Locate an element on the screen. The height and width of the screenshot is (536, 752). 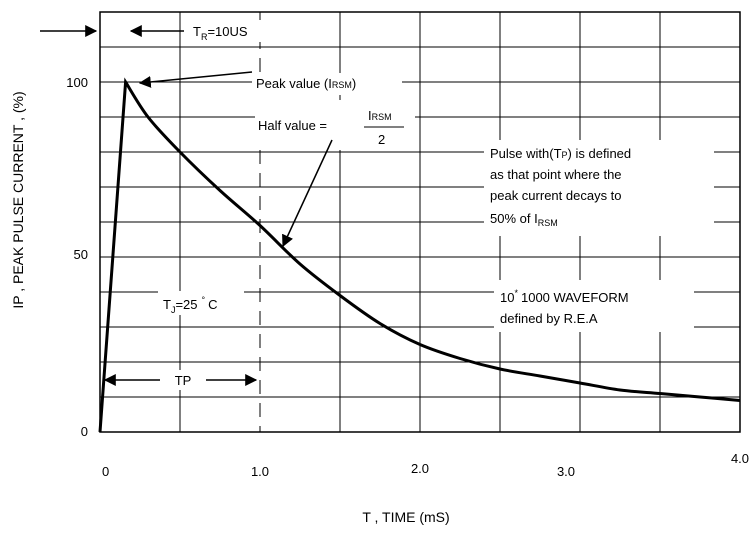
x-tick-4: 4.0 is located at coordinates (740, 458).